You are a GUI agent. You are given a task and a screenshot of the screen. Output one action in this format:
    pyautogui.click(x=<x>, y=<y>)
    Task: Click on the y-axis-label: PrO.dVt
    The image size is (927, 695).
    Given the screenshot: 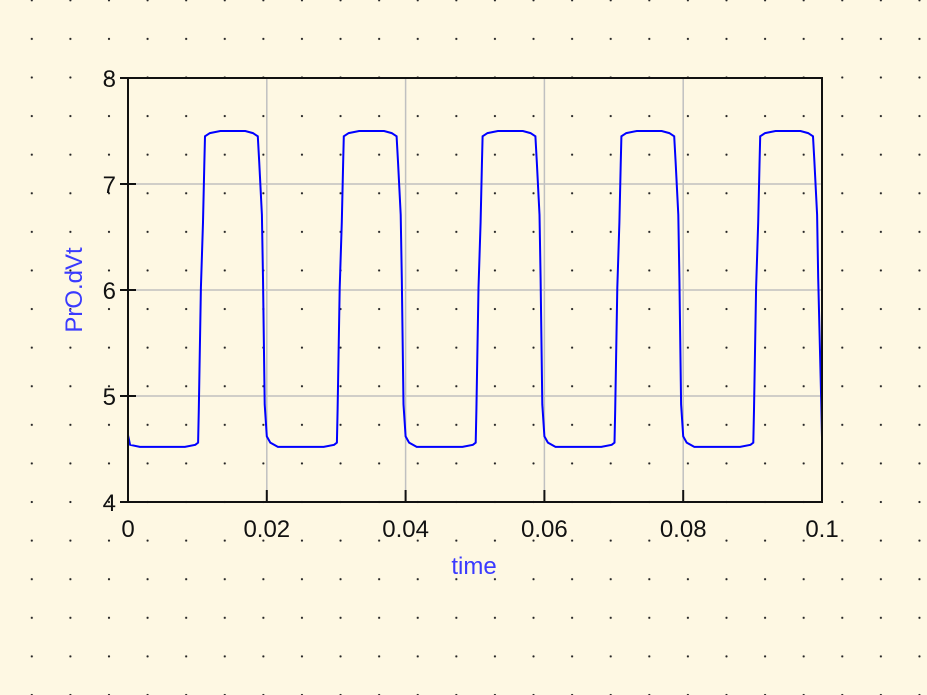 What is the action you would take?
    pyautogui.click(x=74, y=290)
    